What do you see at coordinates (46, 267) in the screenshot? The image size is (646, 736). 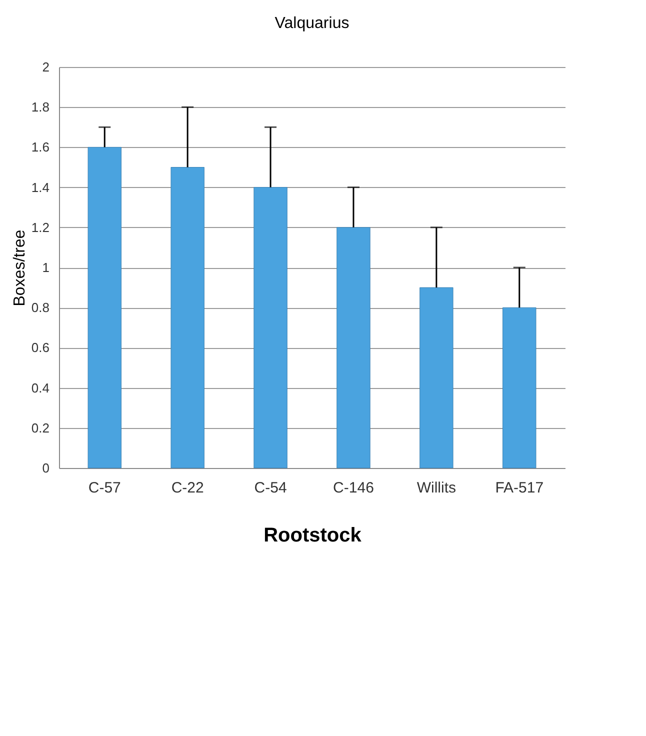 I see `y-tick-label: 1` at bounding box center [46, 267].